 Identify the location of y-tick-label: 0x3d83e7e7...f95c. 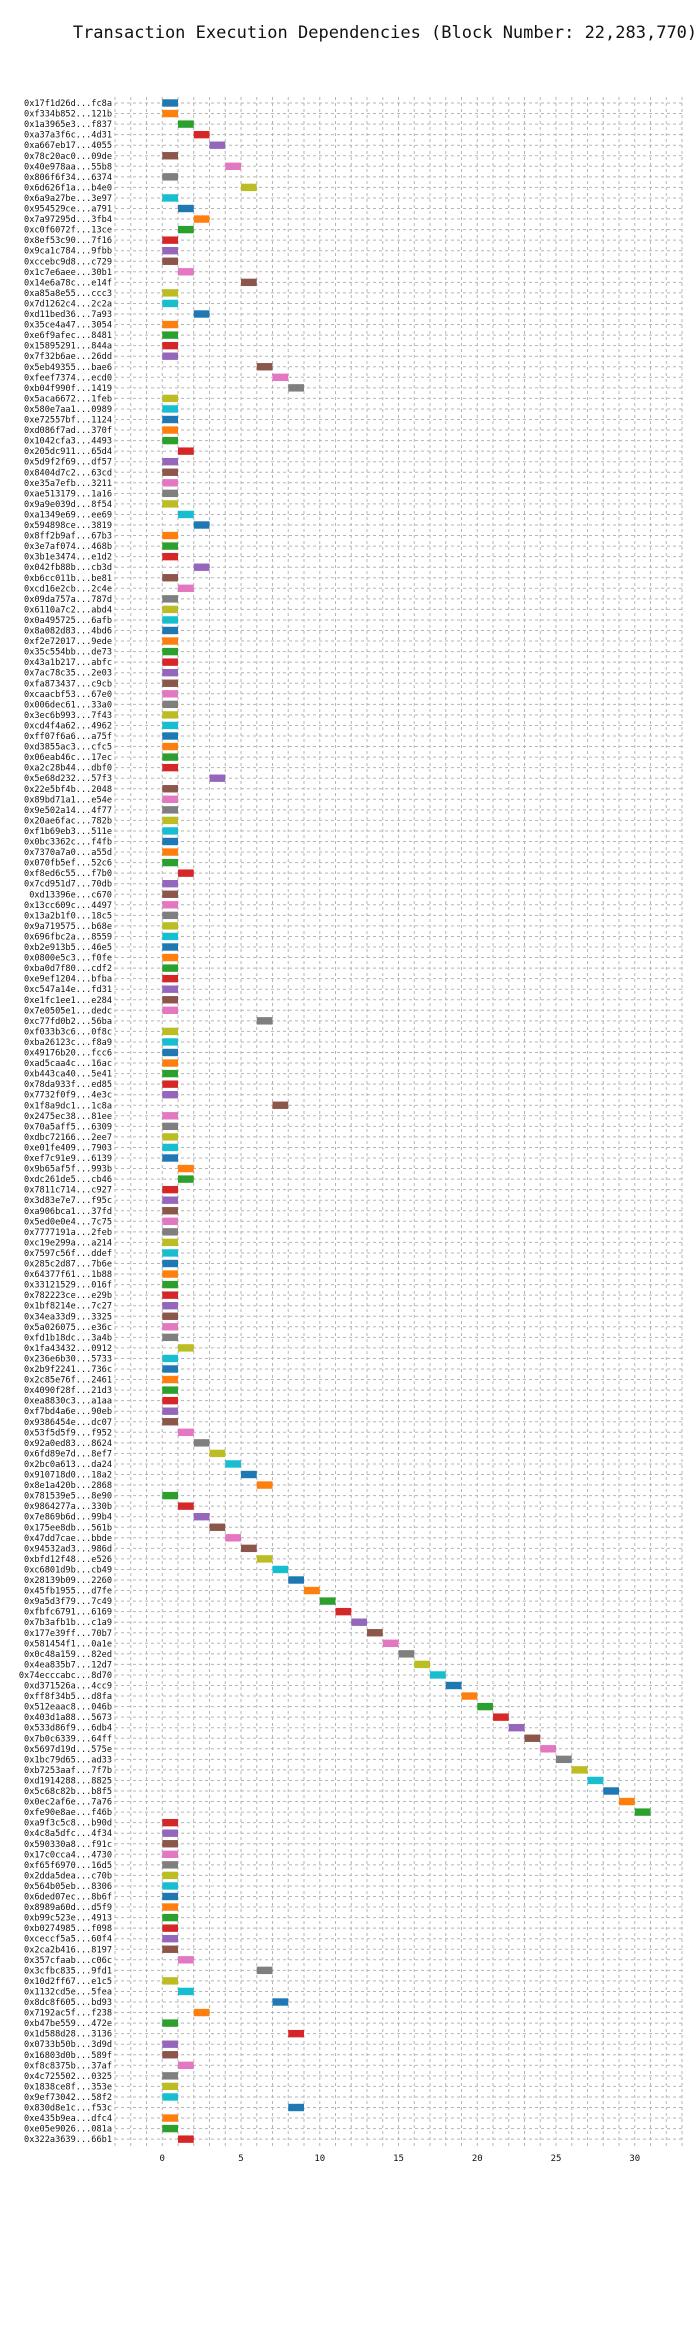
(68, 1201).